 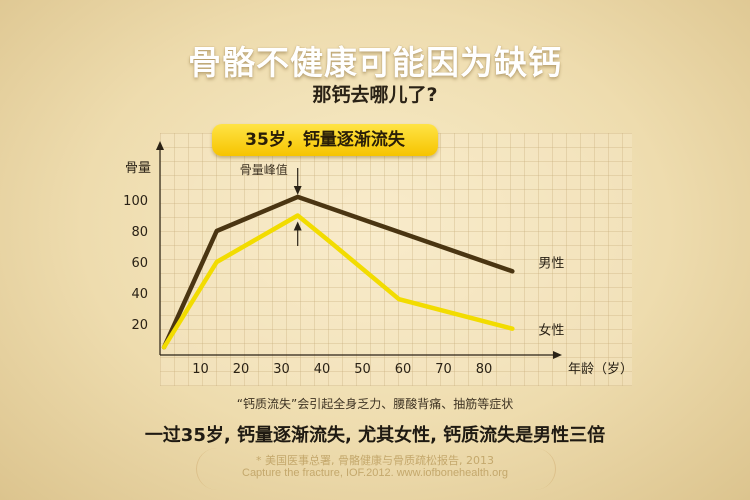 What do you see at coordinates (375, 95) in the screenshot?
I see `page-subtitle: 那钙去哪儿了?` at bounding box center [375, 95].